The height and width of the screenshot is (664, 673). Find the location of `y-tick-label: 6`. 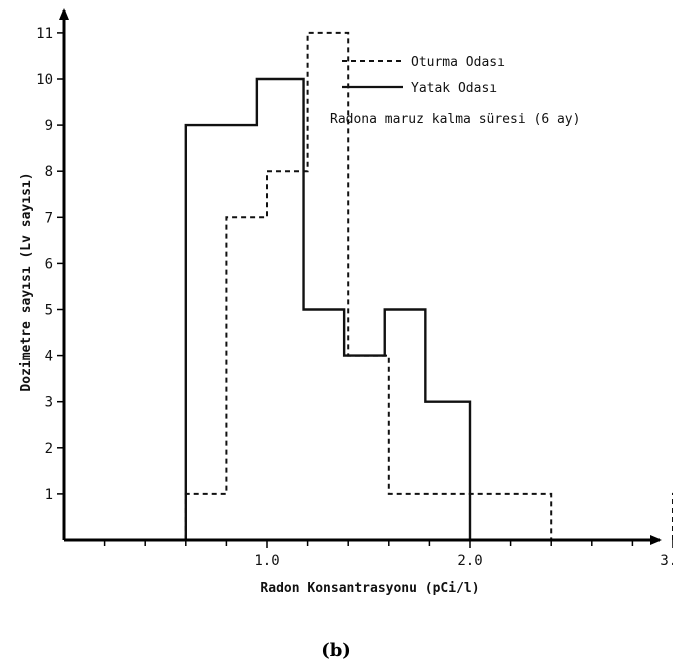

y-tick-label: 6 is located at coordinates (49, 264).